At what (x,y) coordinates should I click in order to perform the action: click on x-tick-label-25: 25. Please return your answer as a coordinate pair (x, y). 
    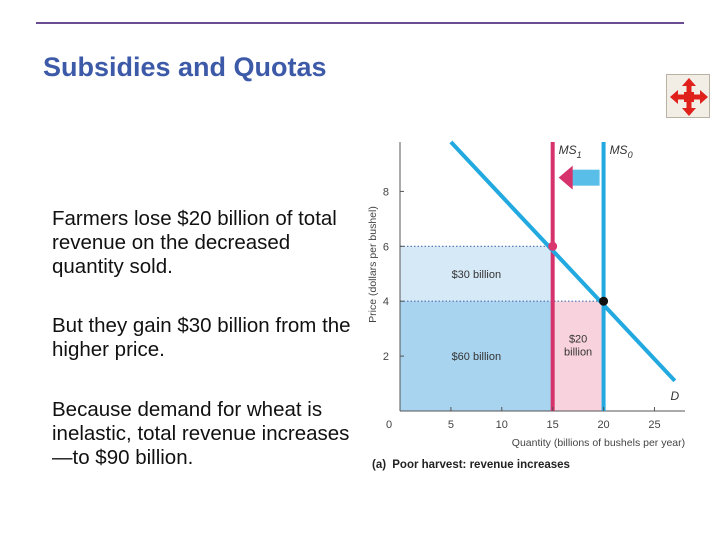
    Looking at the image, I should click on (654, 425).